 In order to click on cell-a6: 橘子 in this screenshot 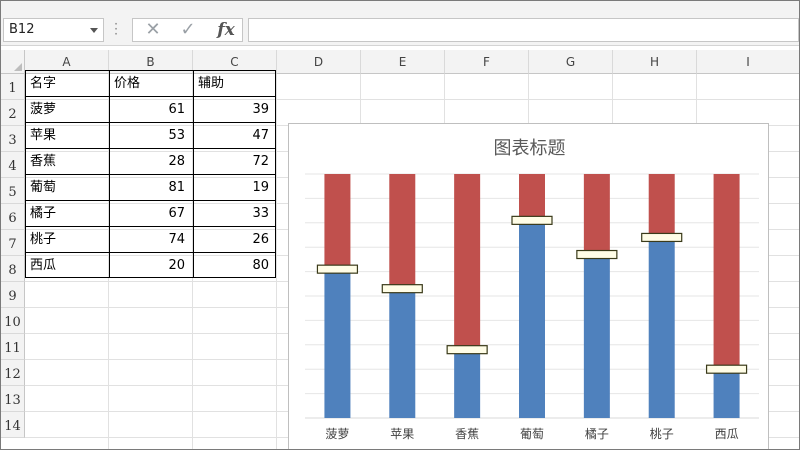, I will do `click(43, 213)`.